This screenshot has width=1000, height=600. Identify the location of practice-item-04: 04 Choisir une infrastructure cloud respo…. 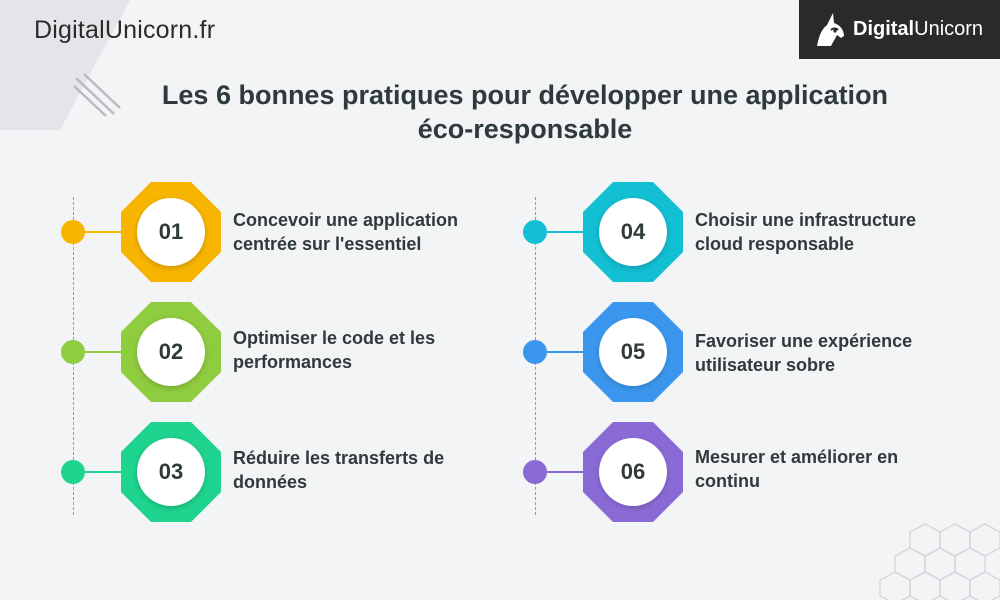
(743, 232).